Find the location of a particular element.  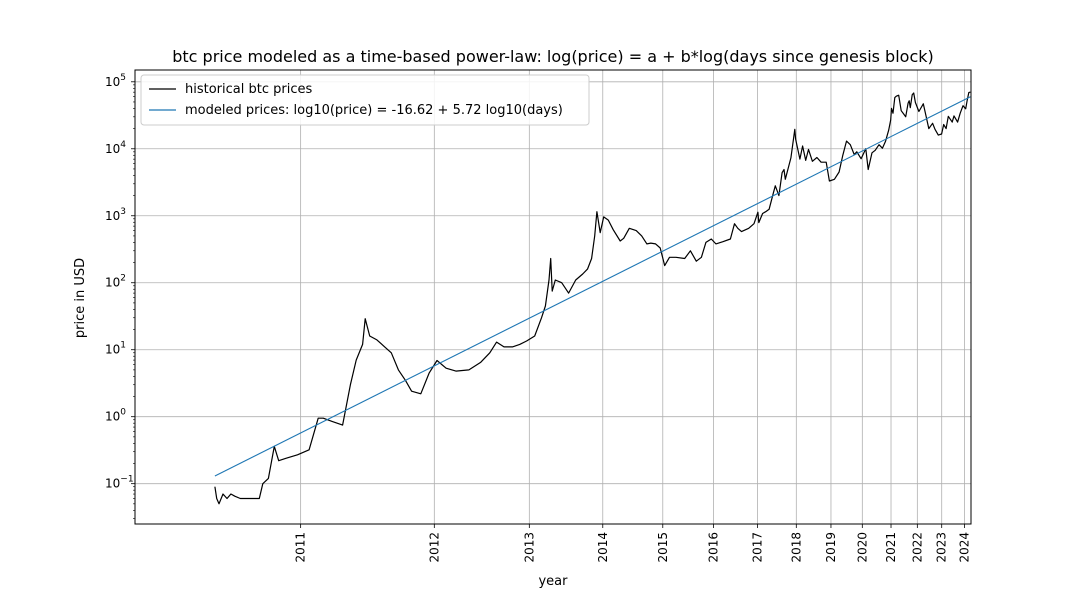

x-tick-label: 2023 is located at coordinates (942, 547).